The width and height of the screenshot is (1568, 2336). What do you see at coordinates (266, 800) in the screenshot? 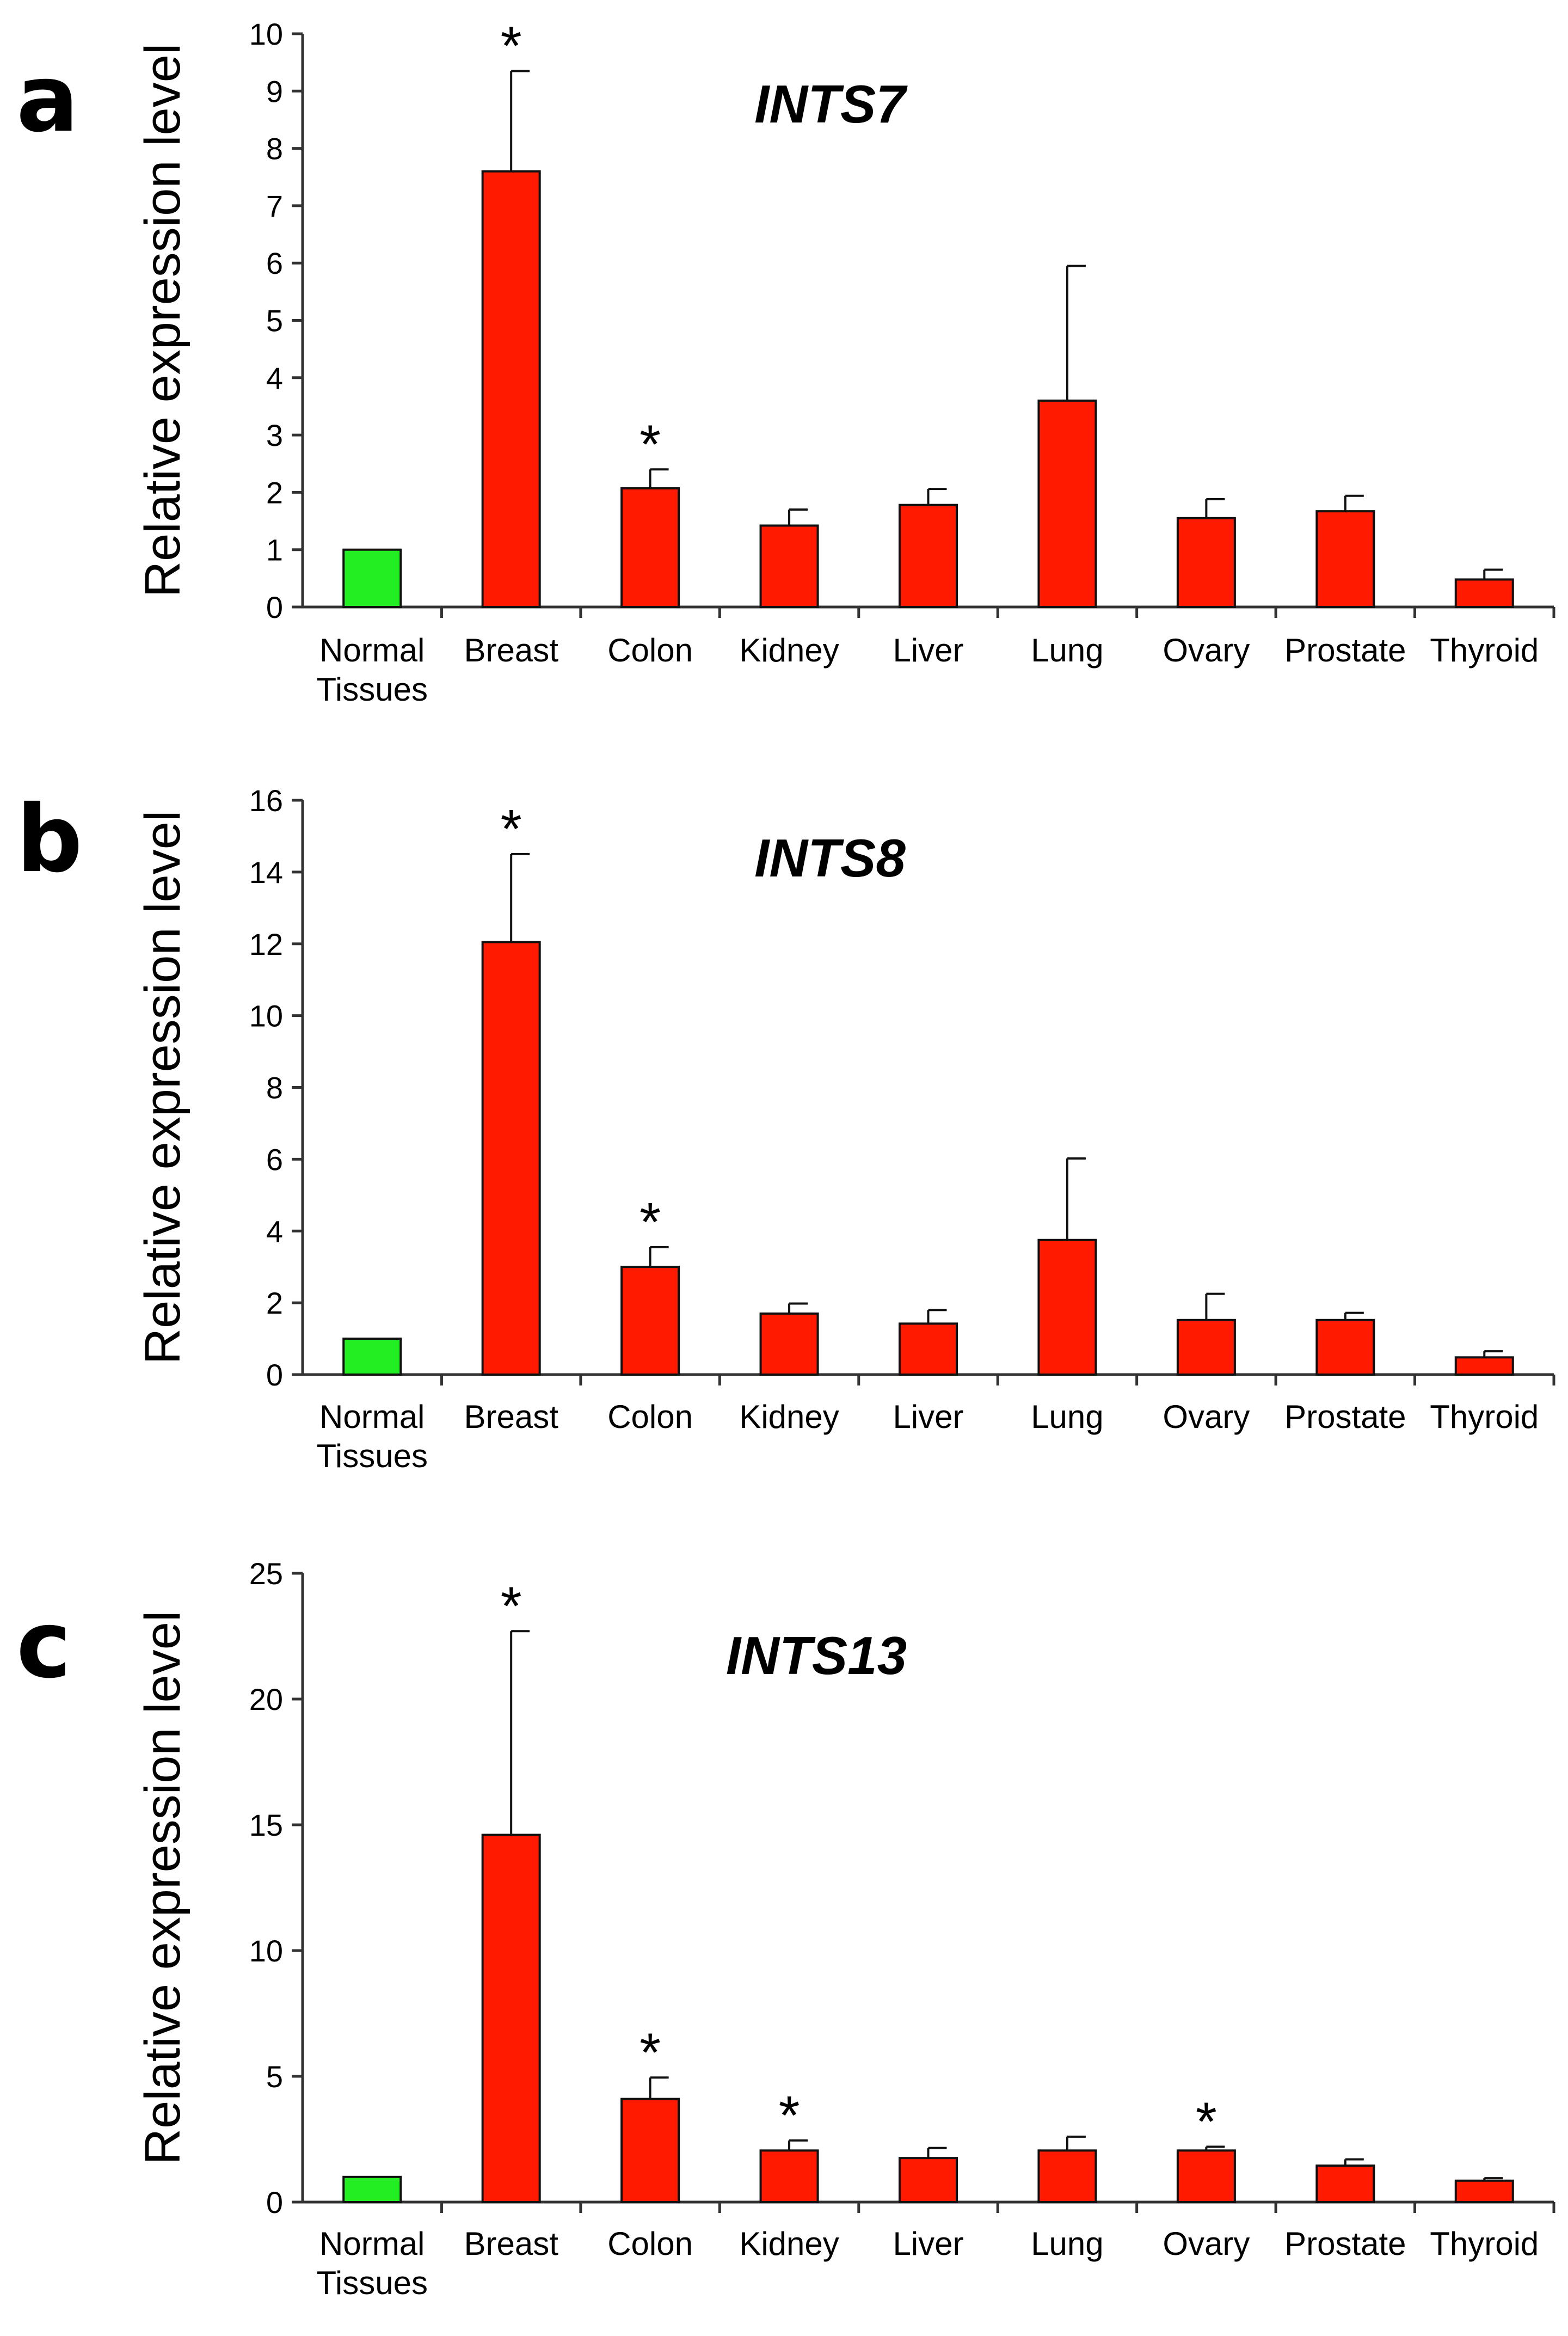
I see `y-tick-label: 16` at bounding box center [266, 800].